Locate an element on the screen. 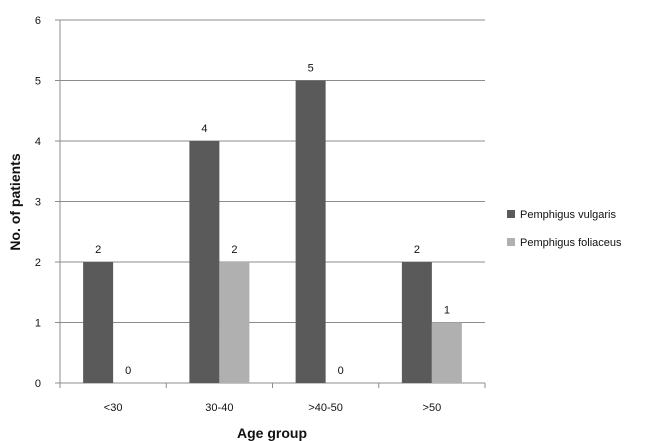 This screenshot has height=441, width=663. legend: Pemphigus vulgaris Pemphigus foliaceus is located at coordinates (564, 229).